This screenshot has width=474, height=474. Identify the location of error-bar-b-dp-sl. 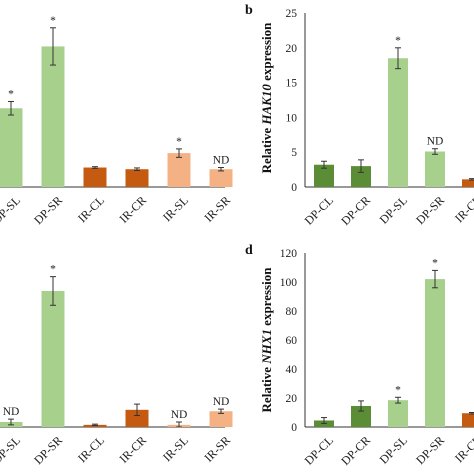
(398, 58).